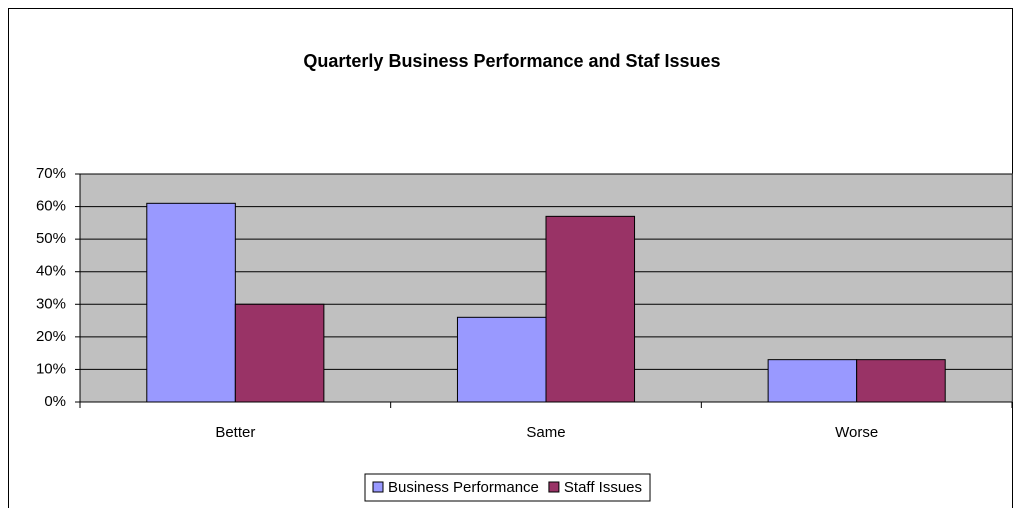  I want to click on y-tick-label: 60%, so click(51, 206).